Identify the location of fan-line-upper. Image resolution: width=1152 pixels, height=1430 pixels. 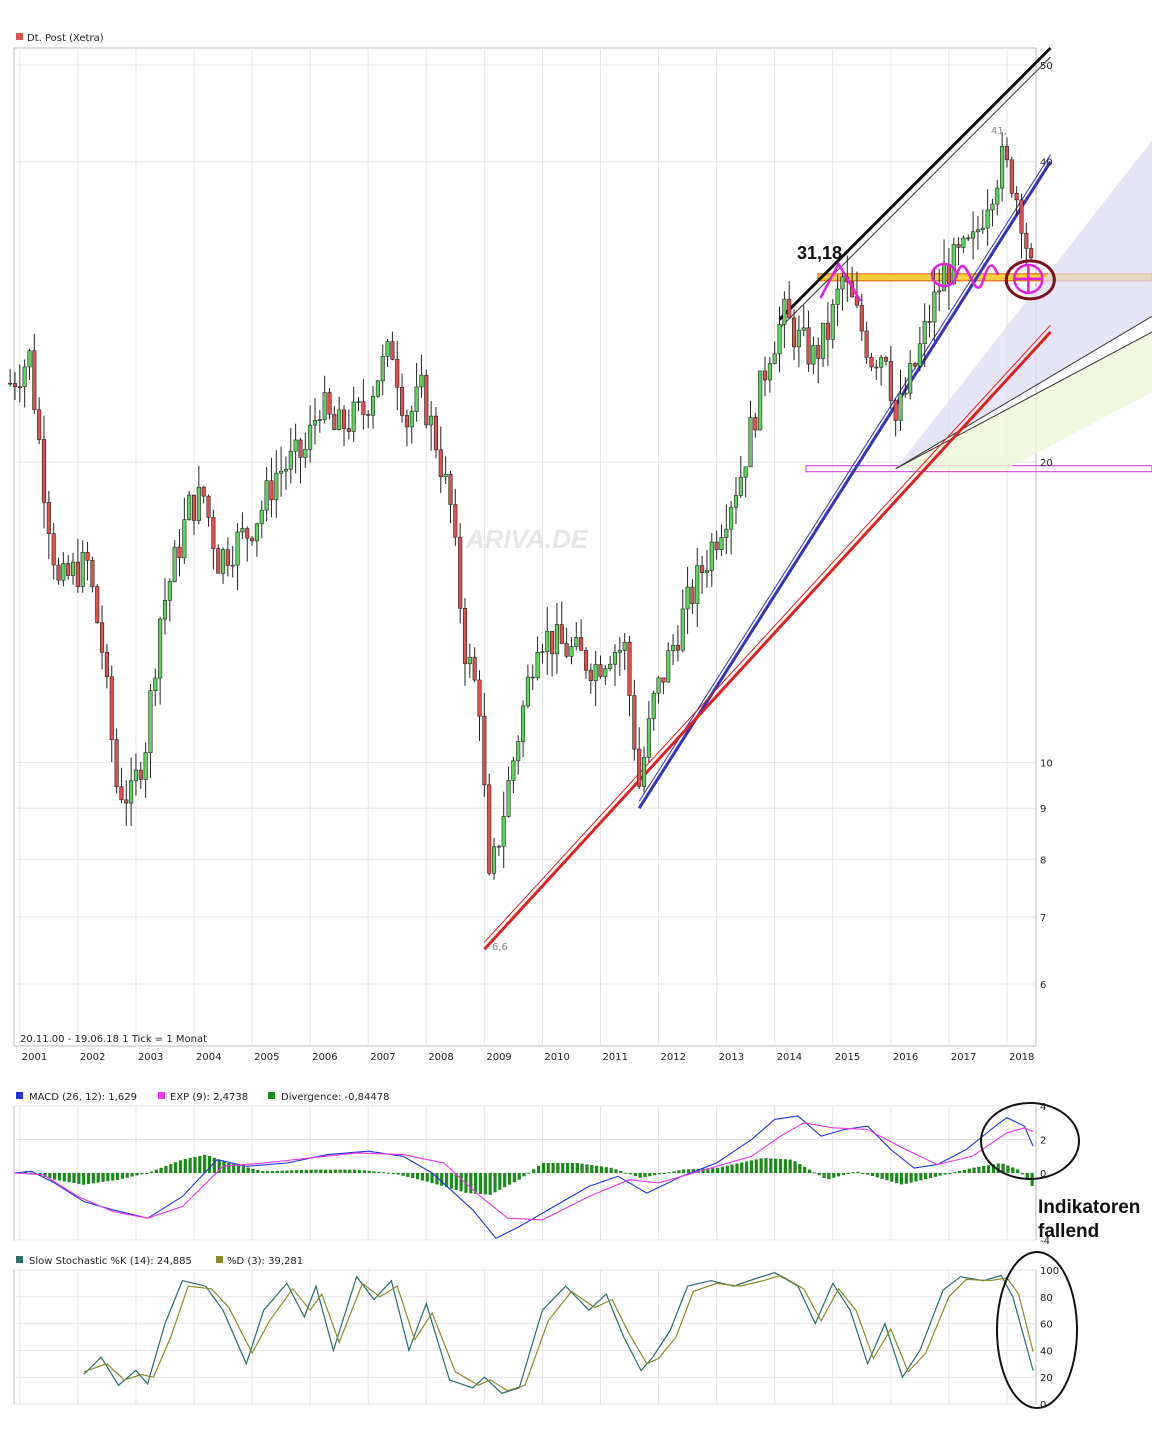
(1023, 392).